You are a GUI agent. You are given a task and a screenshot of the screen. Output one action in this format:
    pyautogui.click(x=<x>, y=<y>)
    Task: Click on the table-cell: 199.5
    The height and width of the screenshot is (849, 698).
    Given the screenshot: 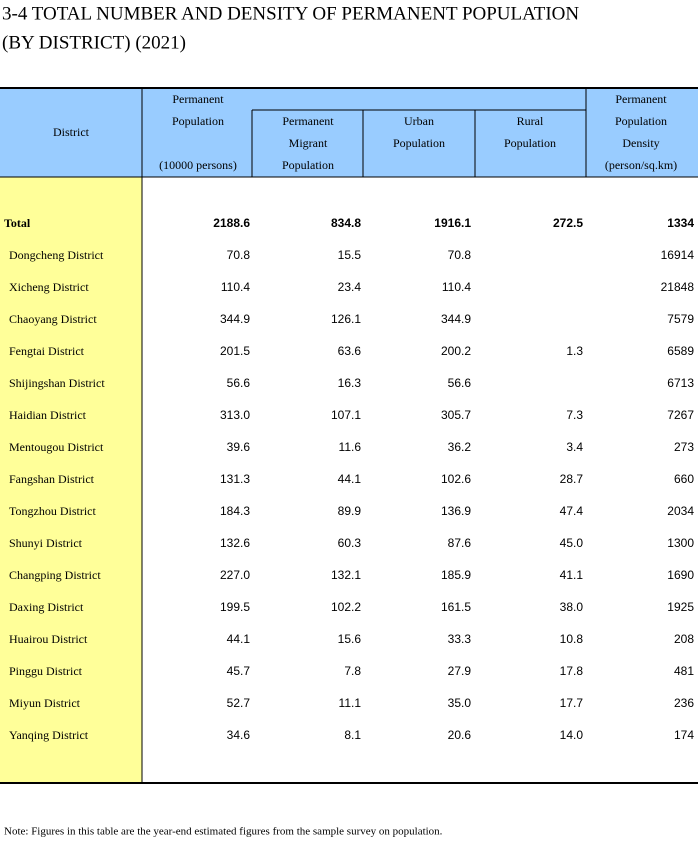 What is the action you would take?
    pyautogui.click(x=235, y=607)
    